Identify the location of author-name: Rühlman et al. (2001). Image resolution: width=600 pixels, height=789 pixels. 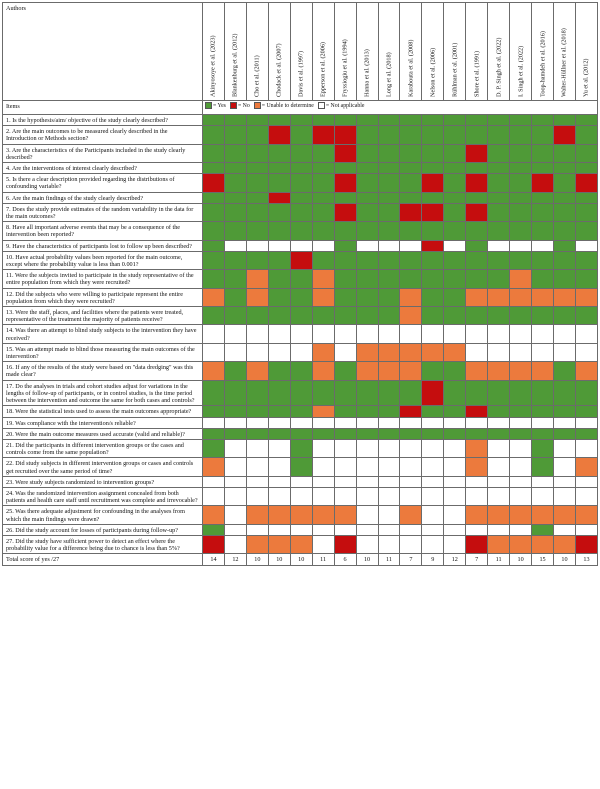
(455, 69).